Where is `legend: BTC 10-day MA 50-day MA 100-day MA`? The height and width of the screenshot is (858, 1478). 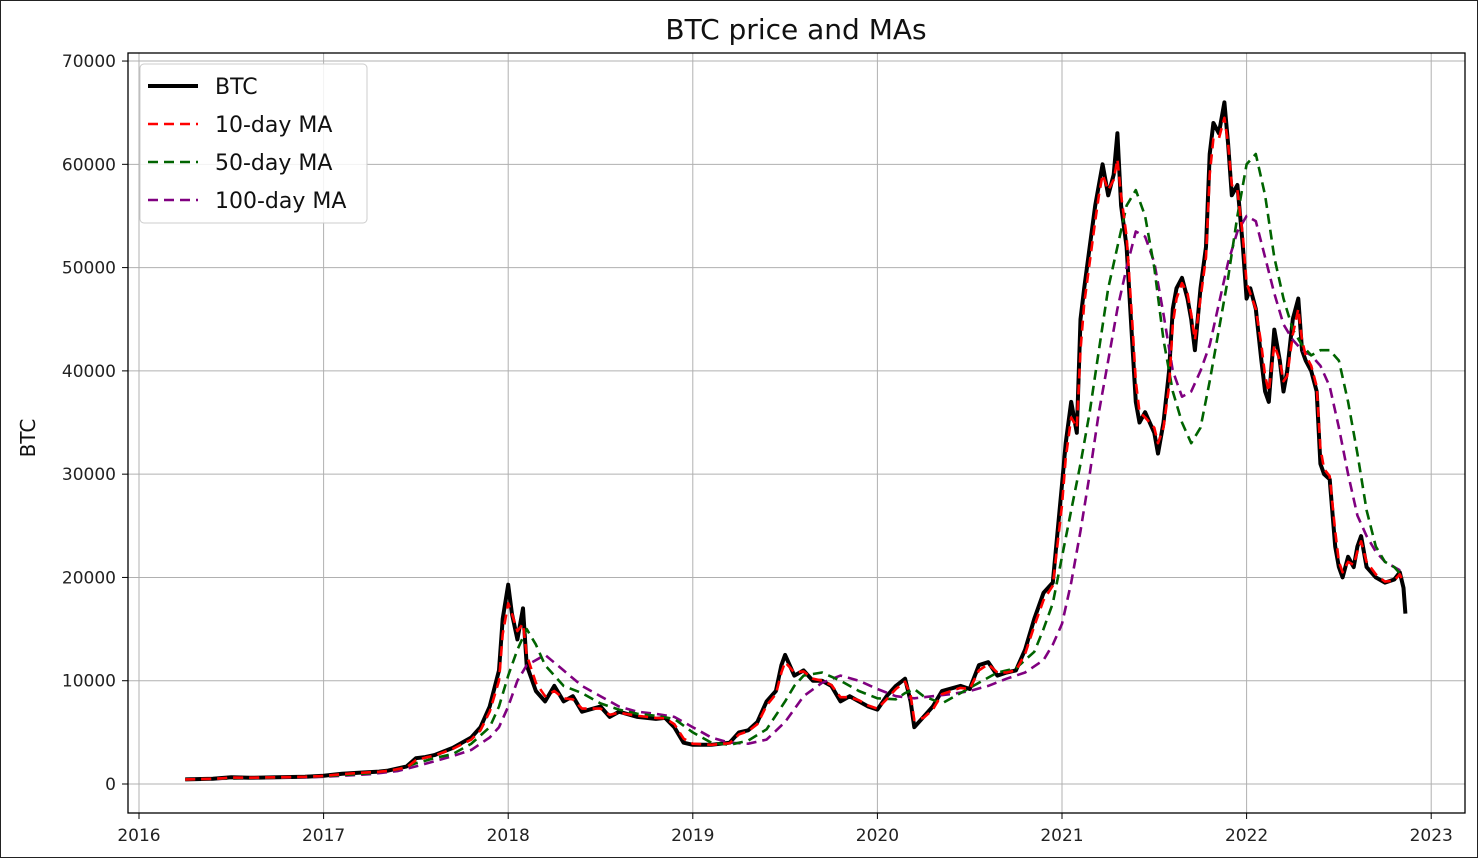
legend: BTC 10-day MA 50-day MA 100-day MA is located at coordinates (253, 143).